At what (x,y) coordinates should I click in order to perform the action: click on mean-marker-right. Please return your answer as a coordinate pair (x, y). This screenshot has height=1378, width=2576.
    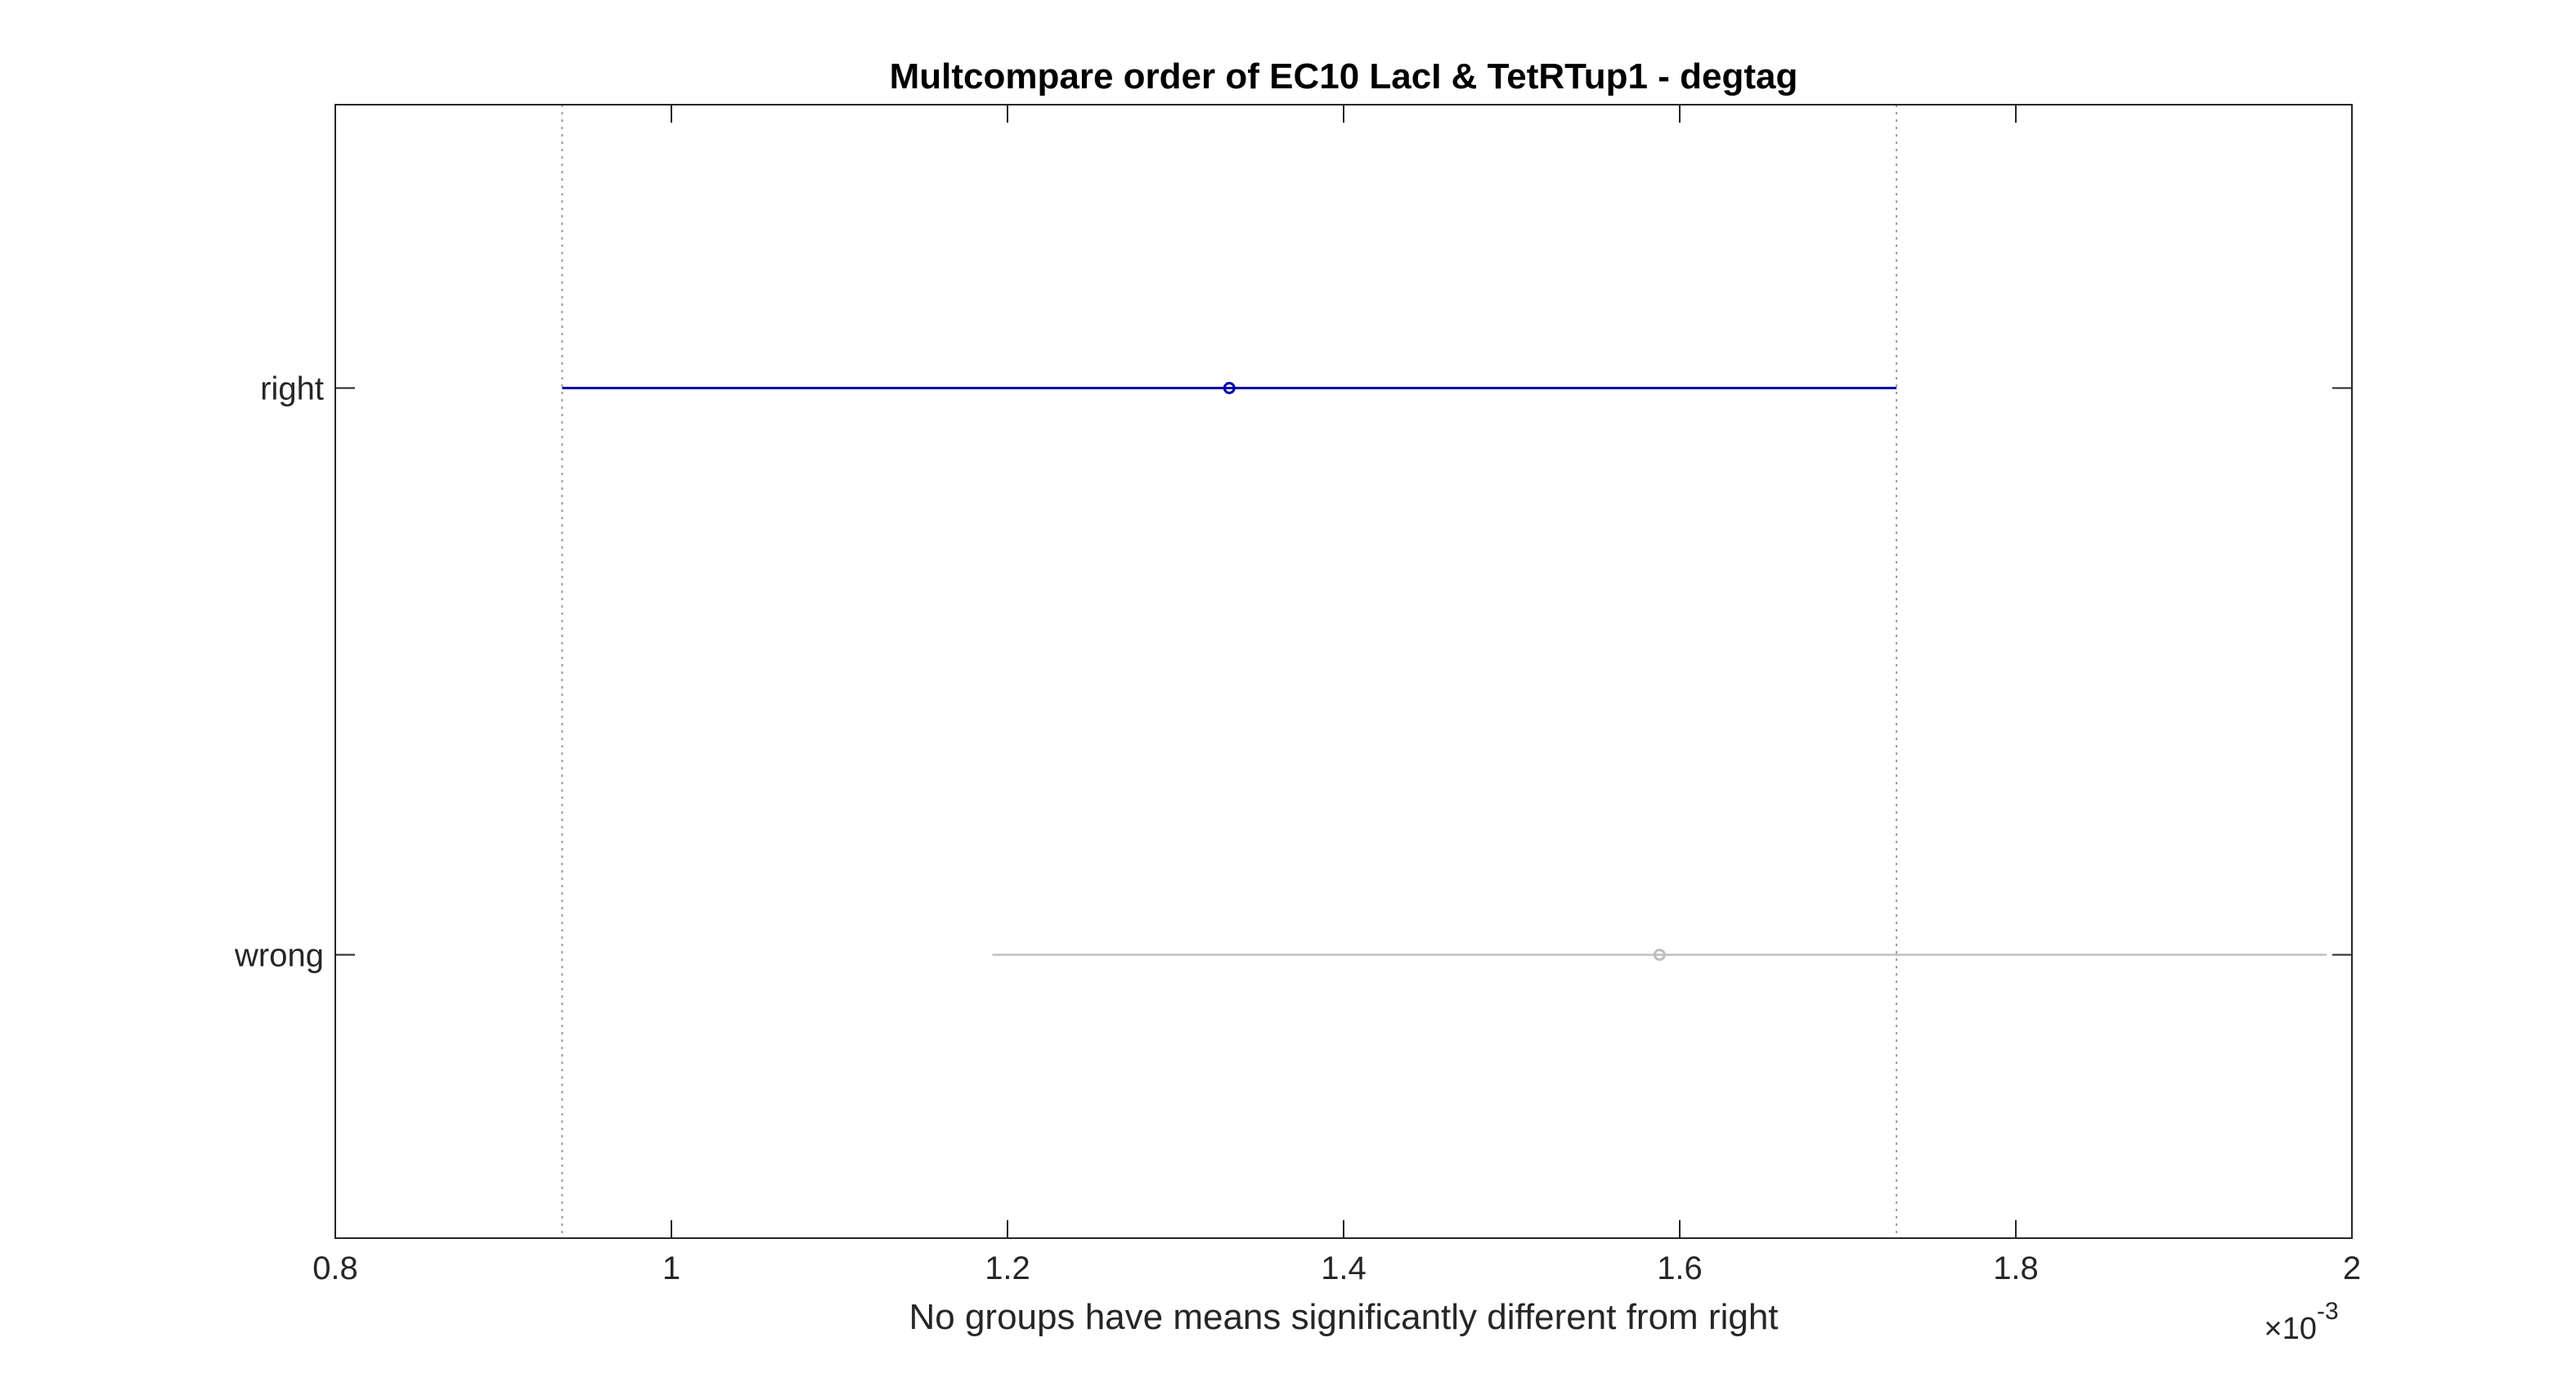
    Looking at the image, I should click on (1229, 388).